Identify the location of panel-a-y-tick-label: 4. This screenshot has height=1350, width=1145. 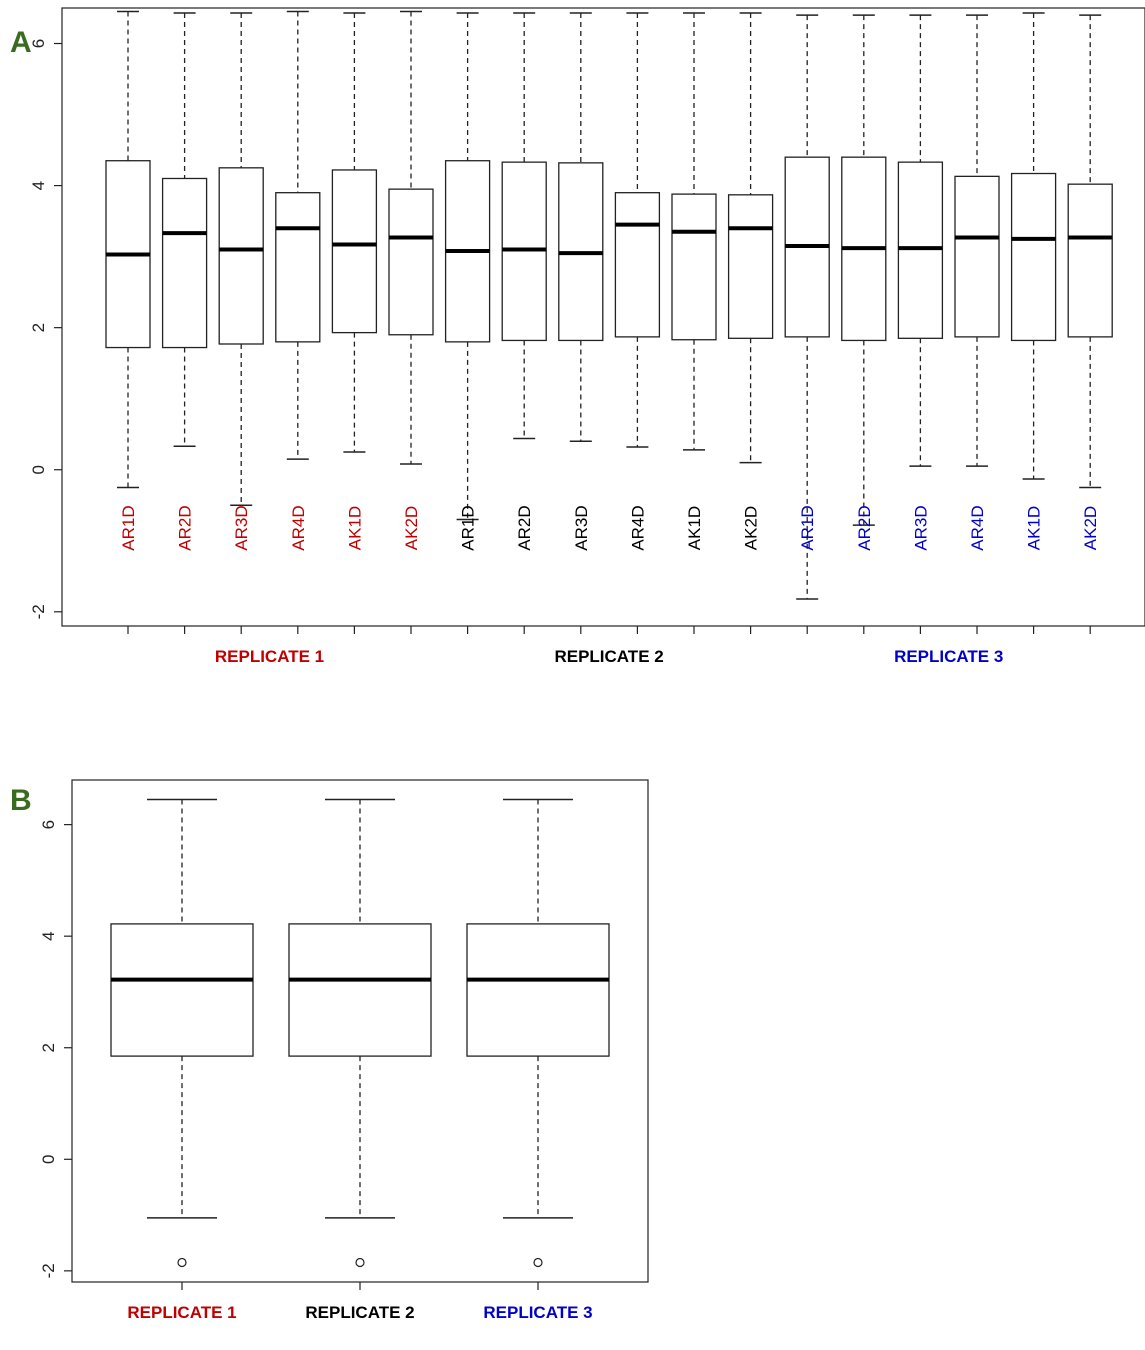
(38, 185).